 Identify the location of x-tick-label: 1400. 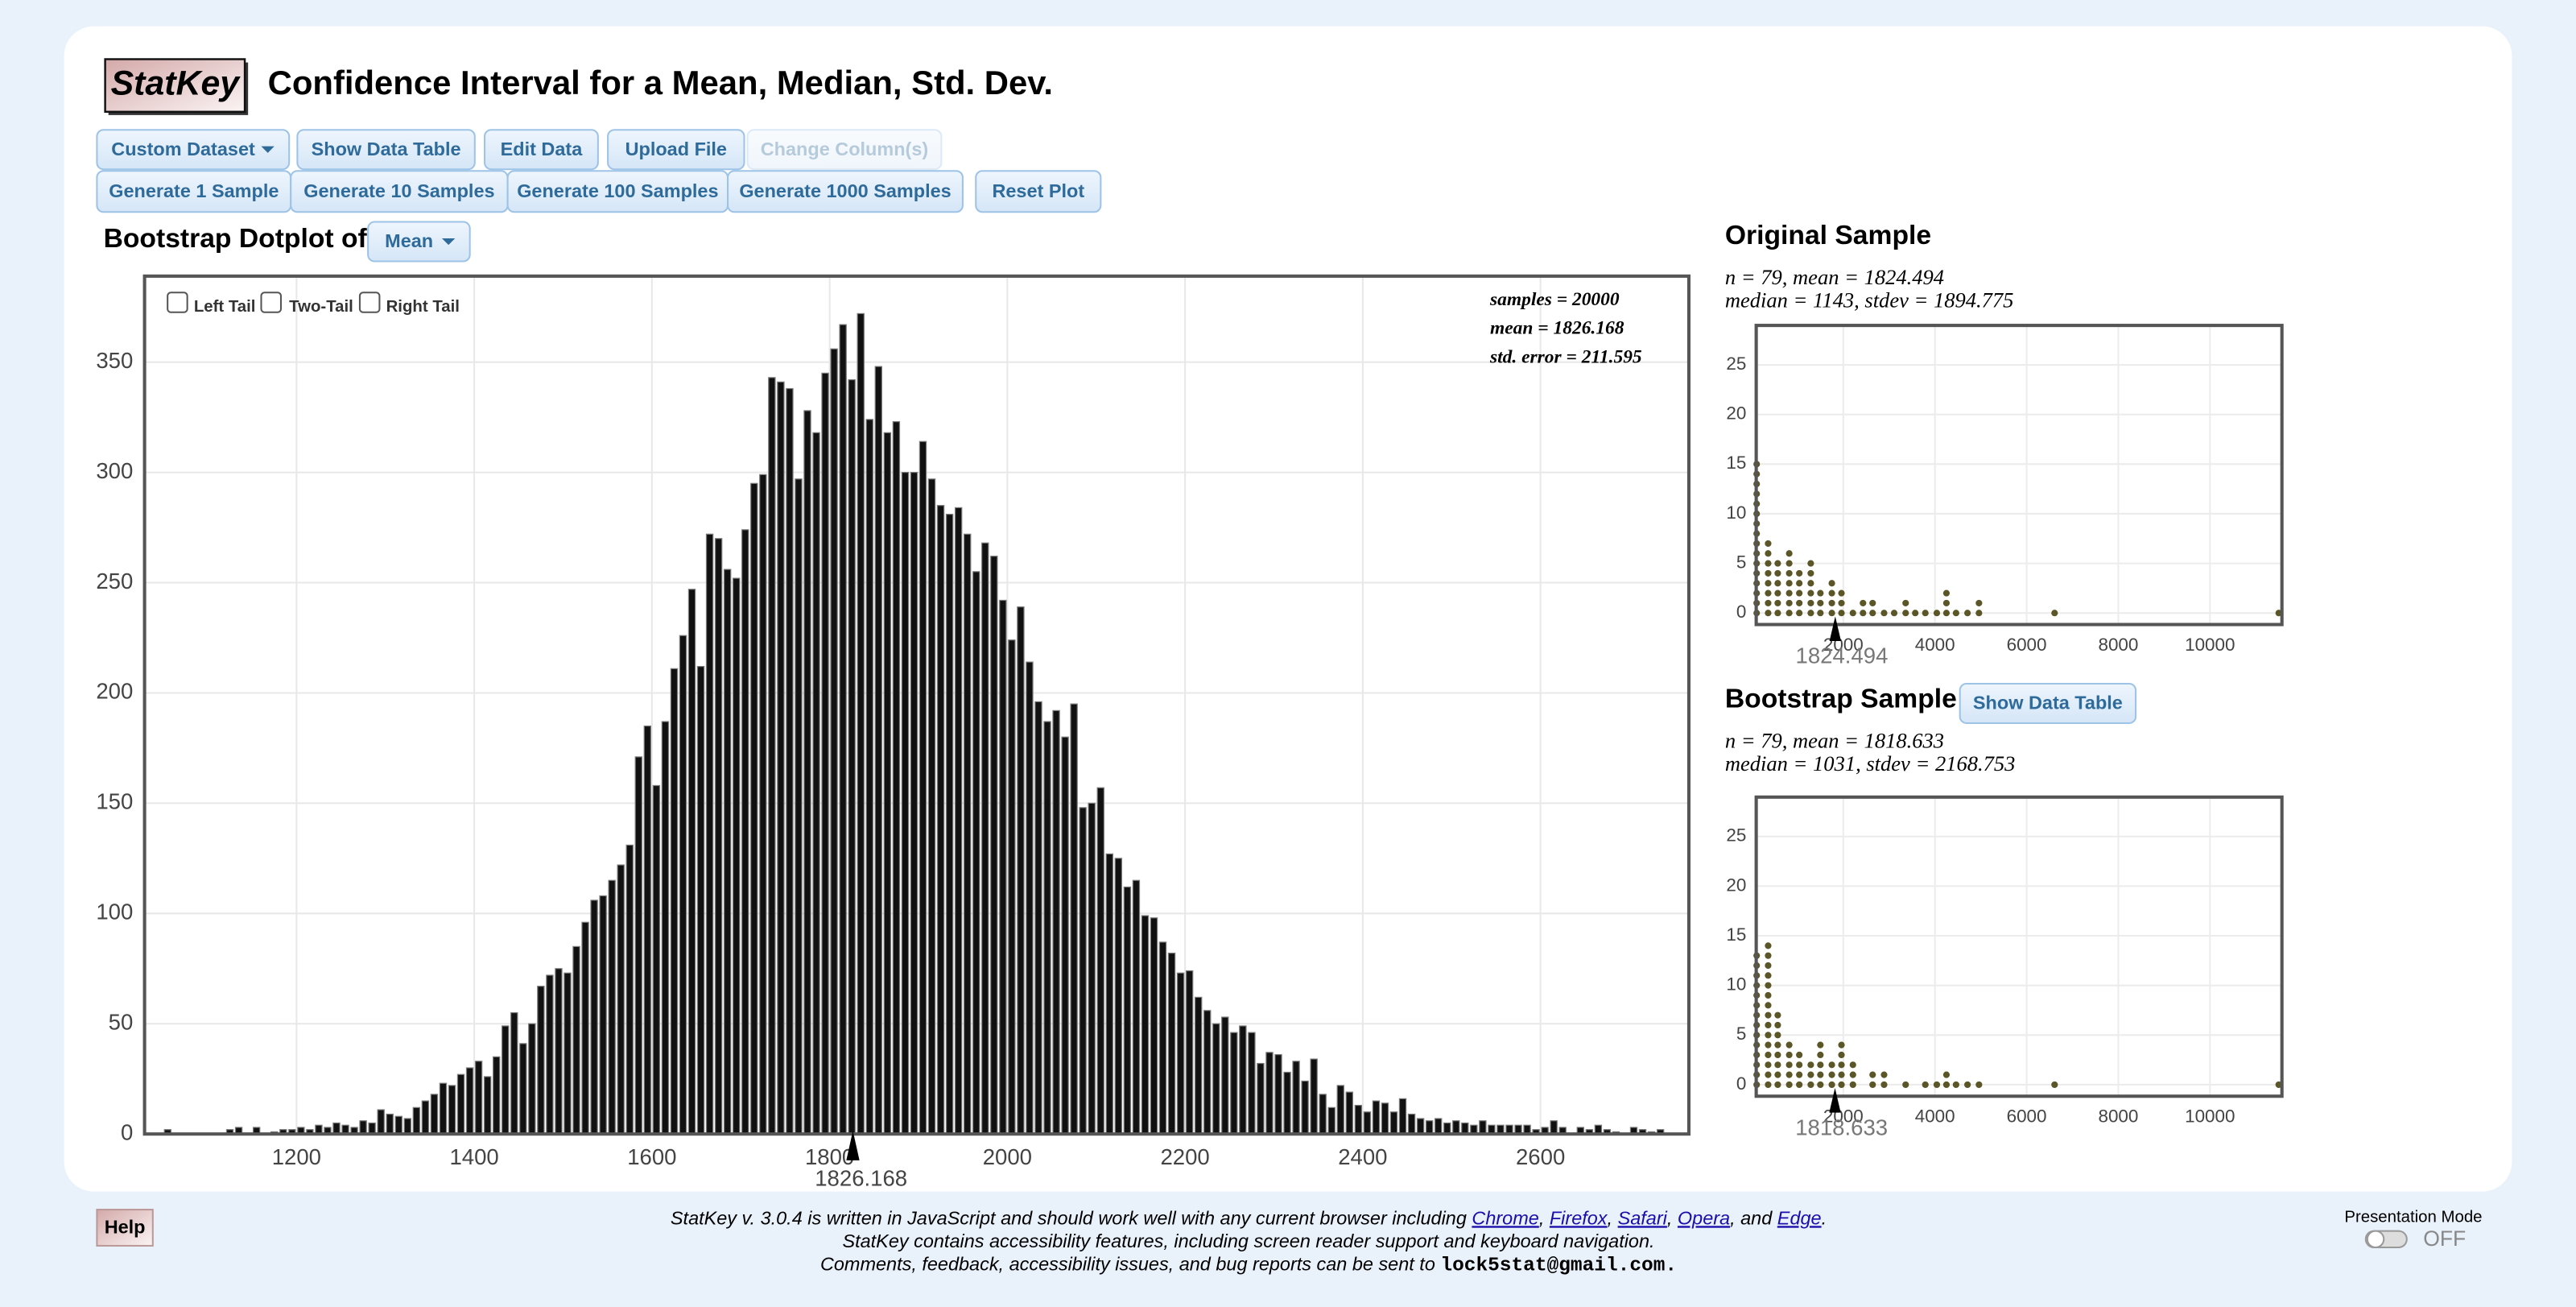
(473, 1156).